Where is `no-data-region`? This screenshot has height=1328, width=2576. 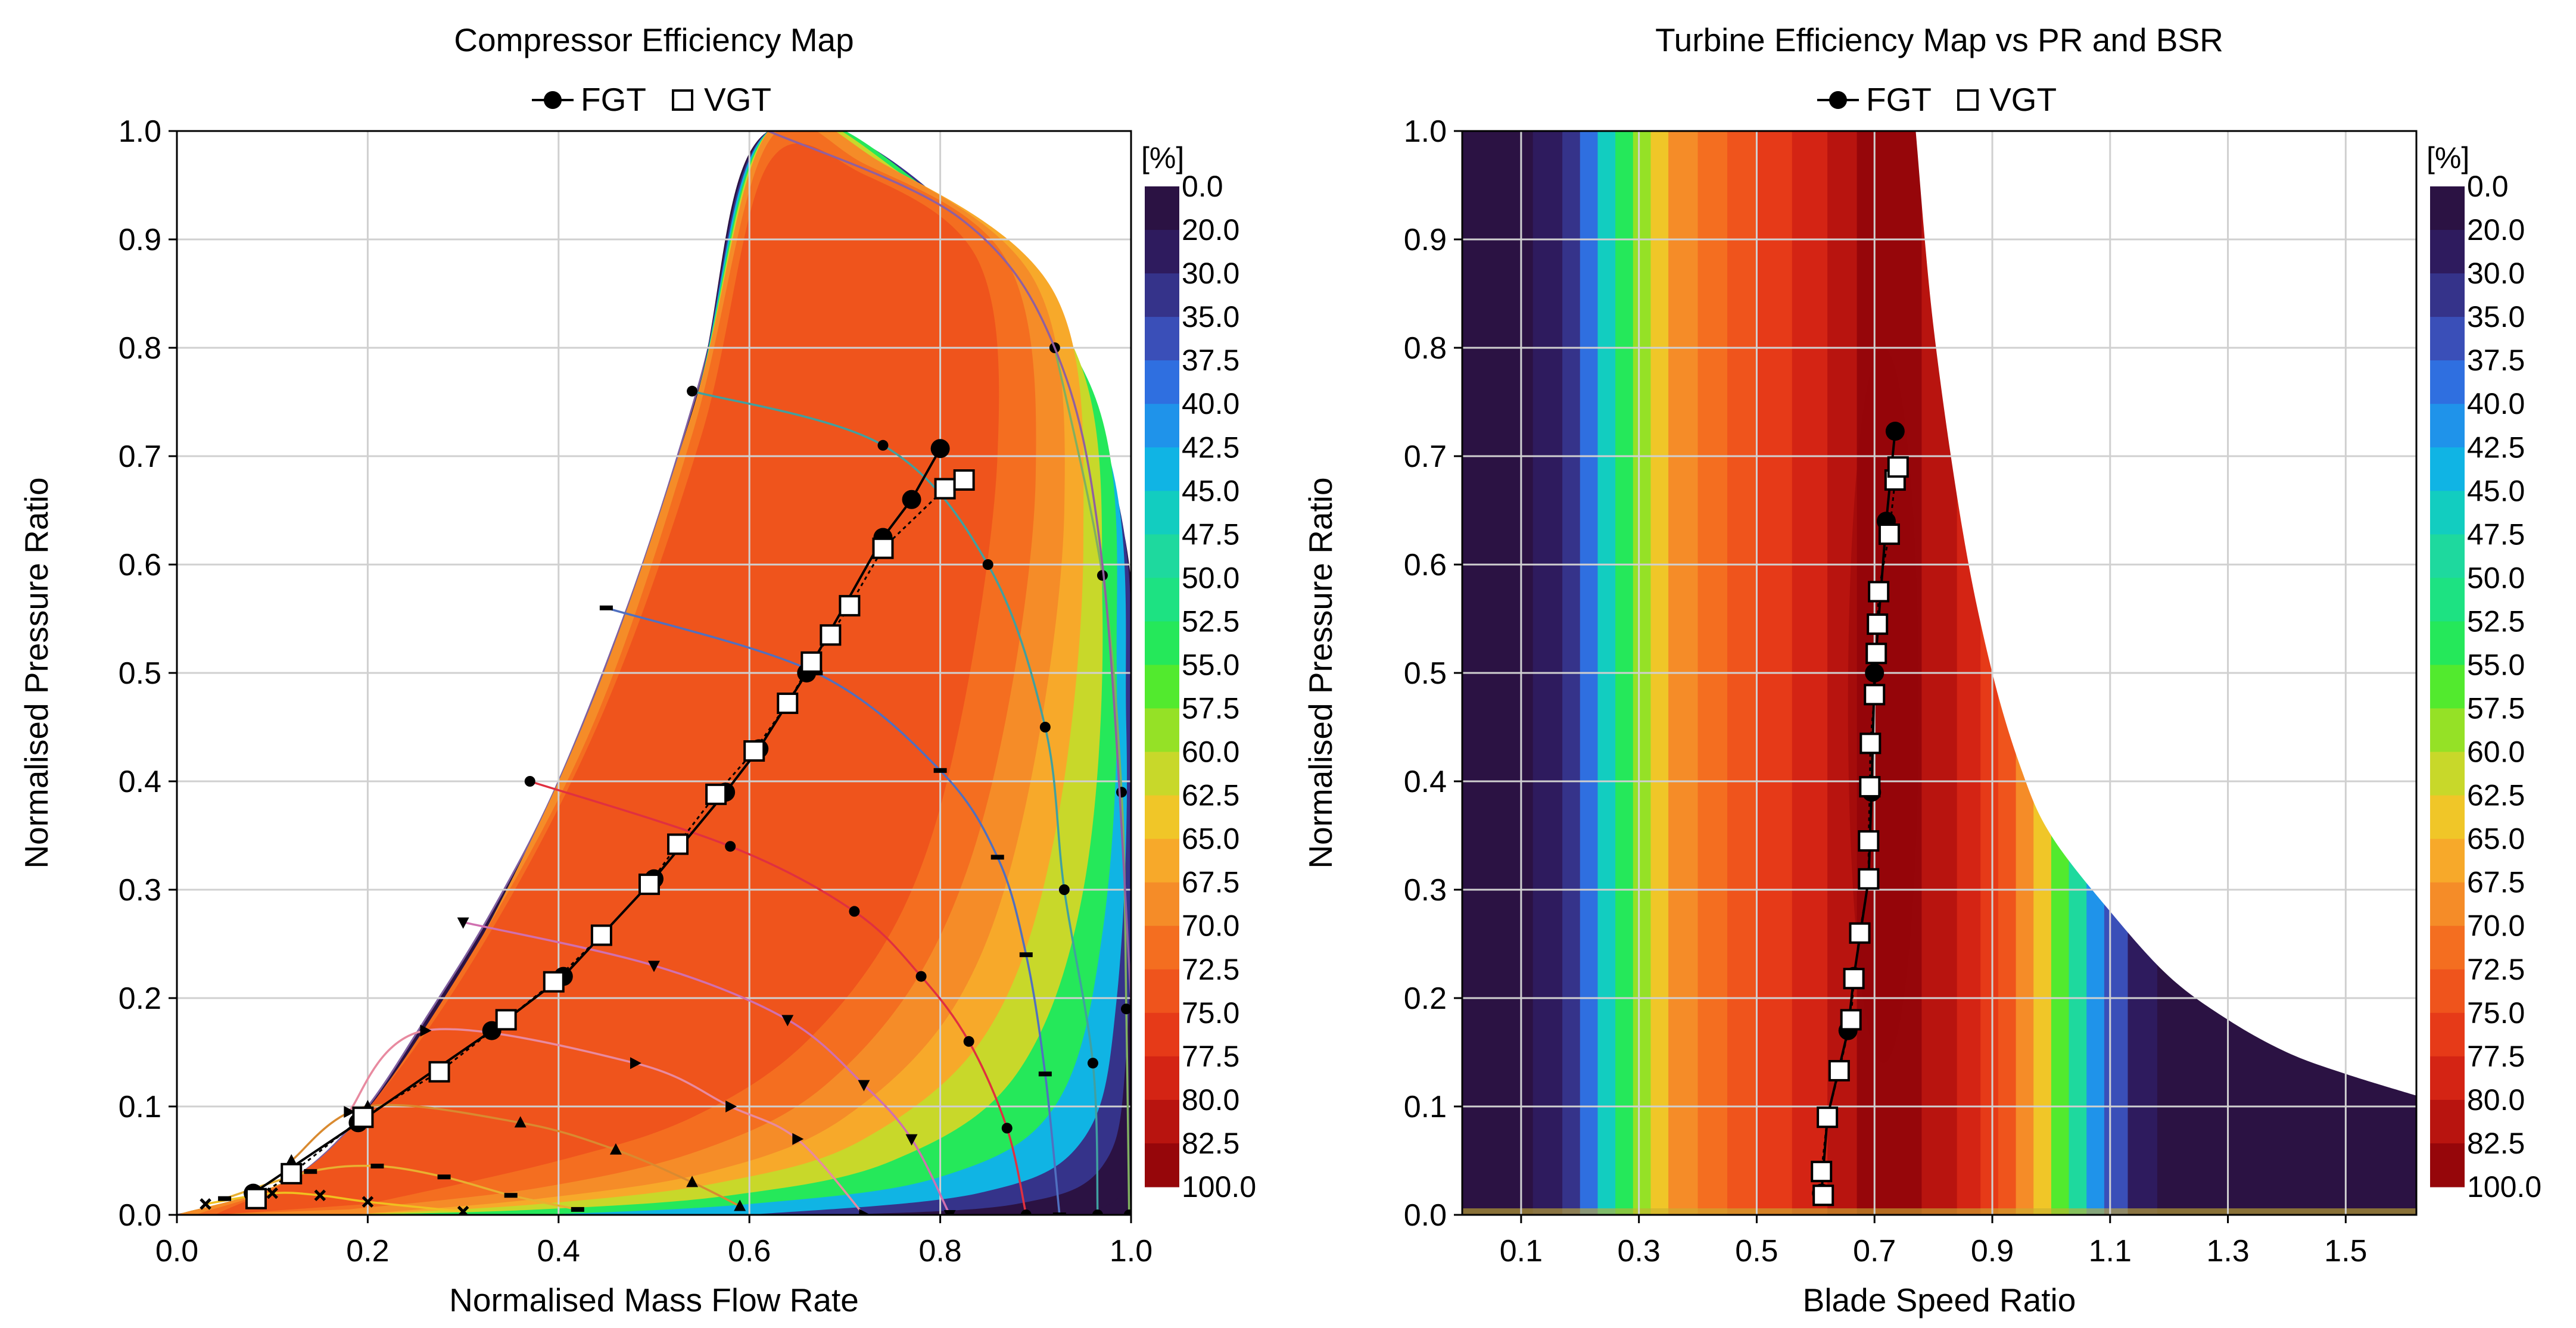 no-data-region is located at coordinates (2165, 613).